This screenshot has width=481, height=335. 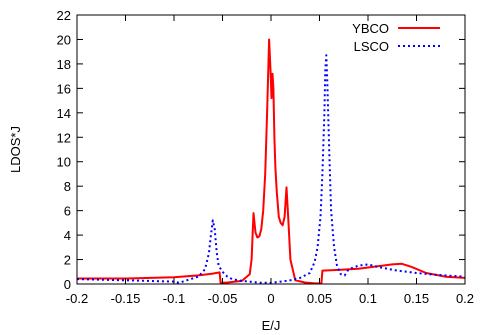 I want to click on y-tick-label: 16, so click(x=64, y=88).